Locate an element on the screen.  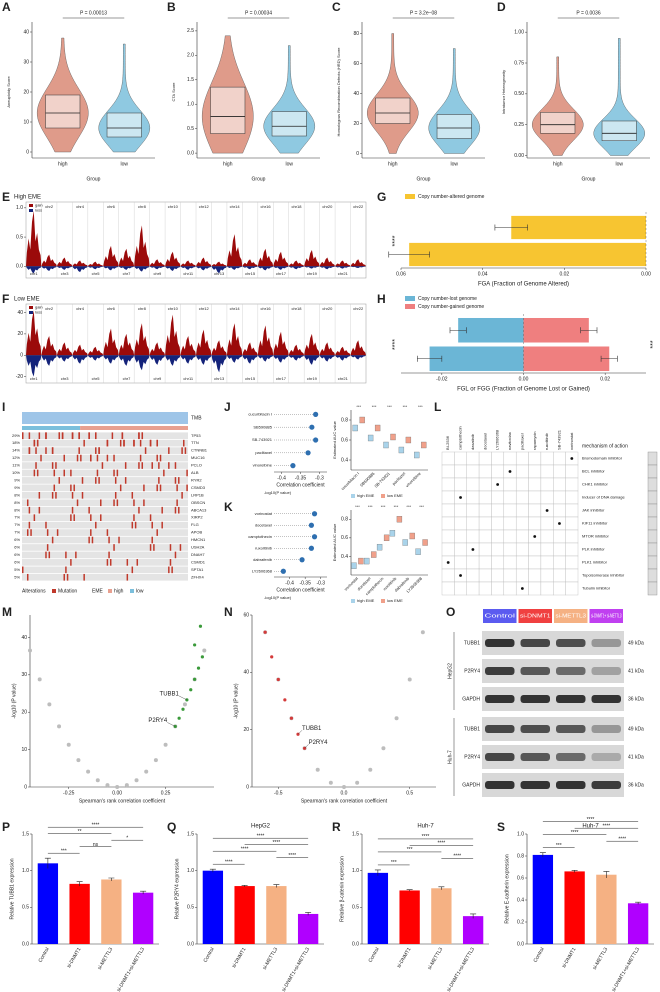
chromosome-label: chr16 is located at coordinates (266, 206).